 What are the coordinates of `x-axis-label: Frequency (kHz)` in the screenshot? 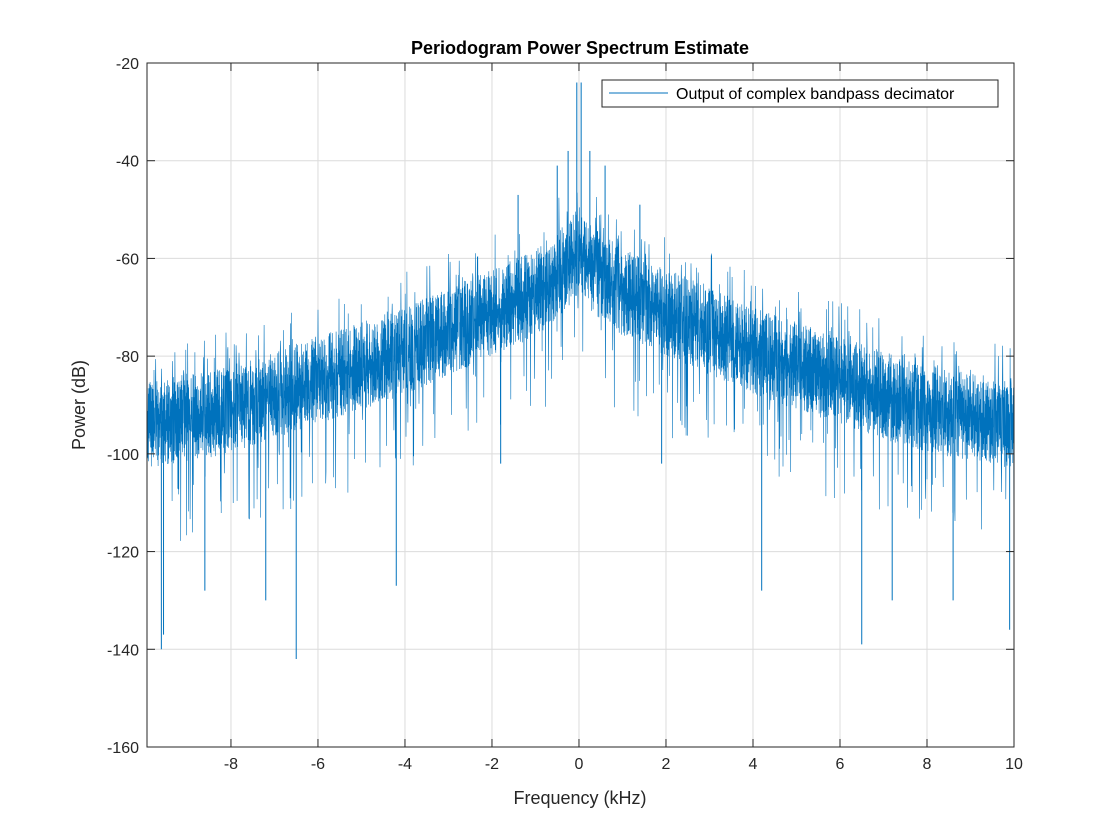 It's located at (579, 798).